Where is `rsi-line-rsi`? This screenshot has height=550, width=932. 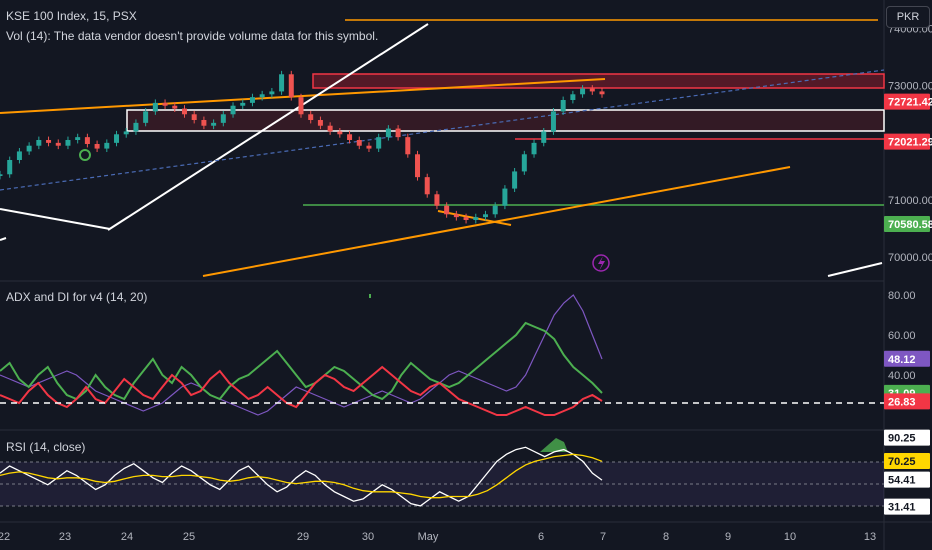 rsi-line-rsi is located at coordinates (301, 476).